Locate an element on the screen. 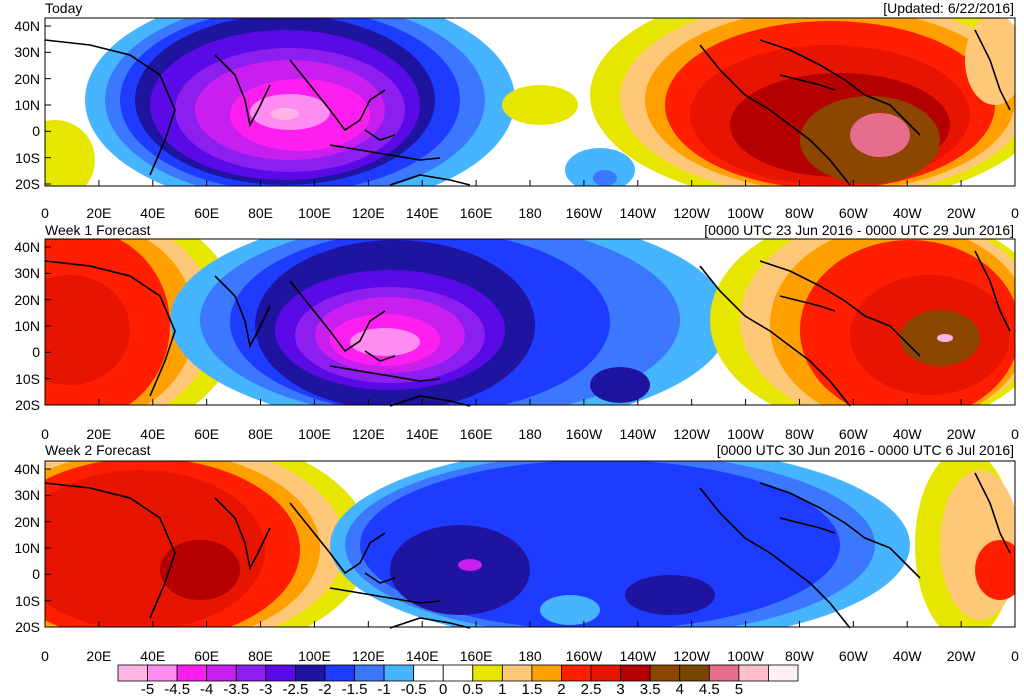  lat-label: 10N is located at coordinates (27, 548).